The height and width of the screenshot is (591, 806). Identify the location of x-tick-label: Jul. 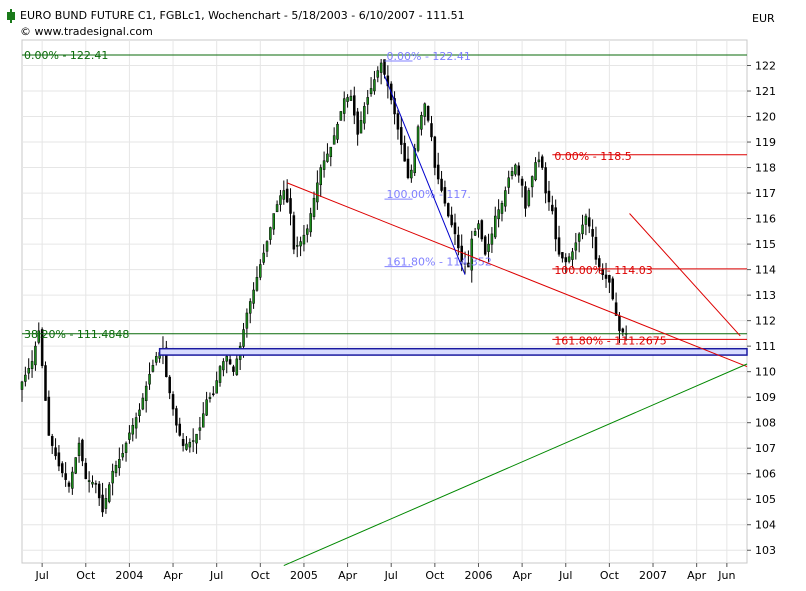
(391, 575).